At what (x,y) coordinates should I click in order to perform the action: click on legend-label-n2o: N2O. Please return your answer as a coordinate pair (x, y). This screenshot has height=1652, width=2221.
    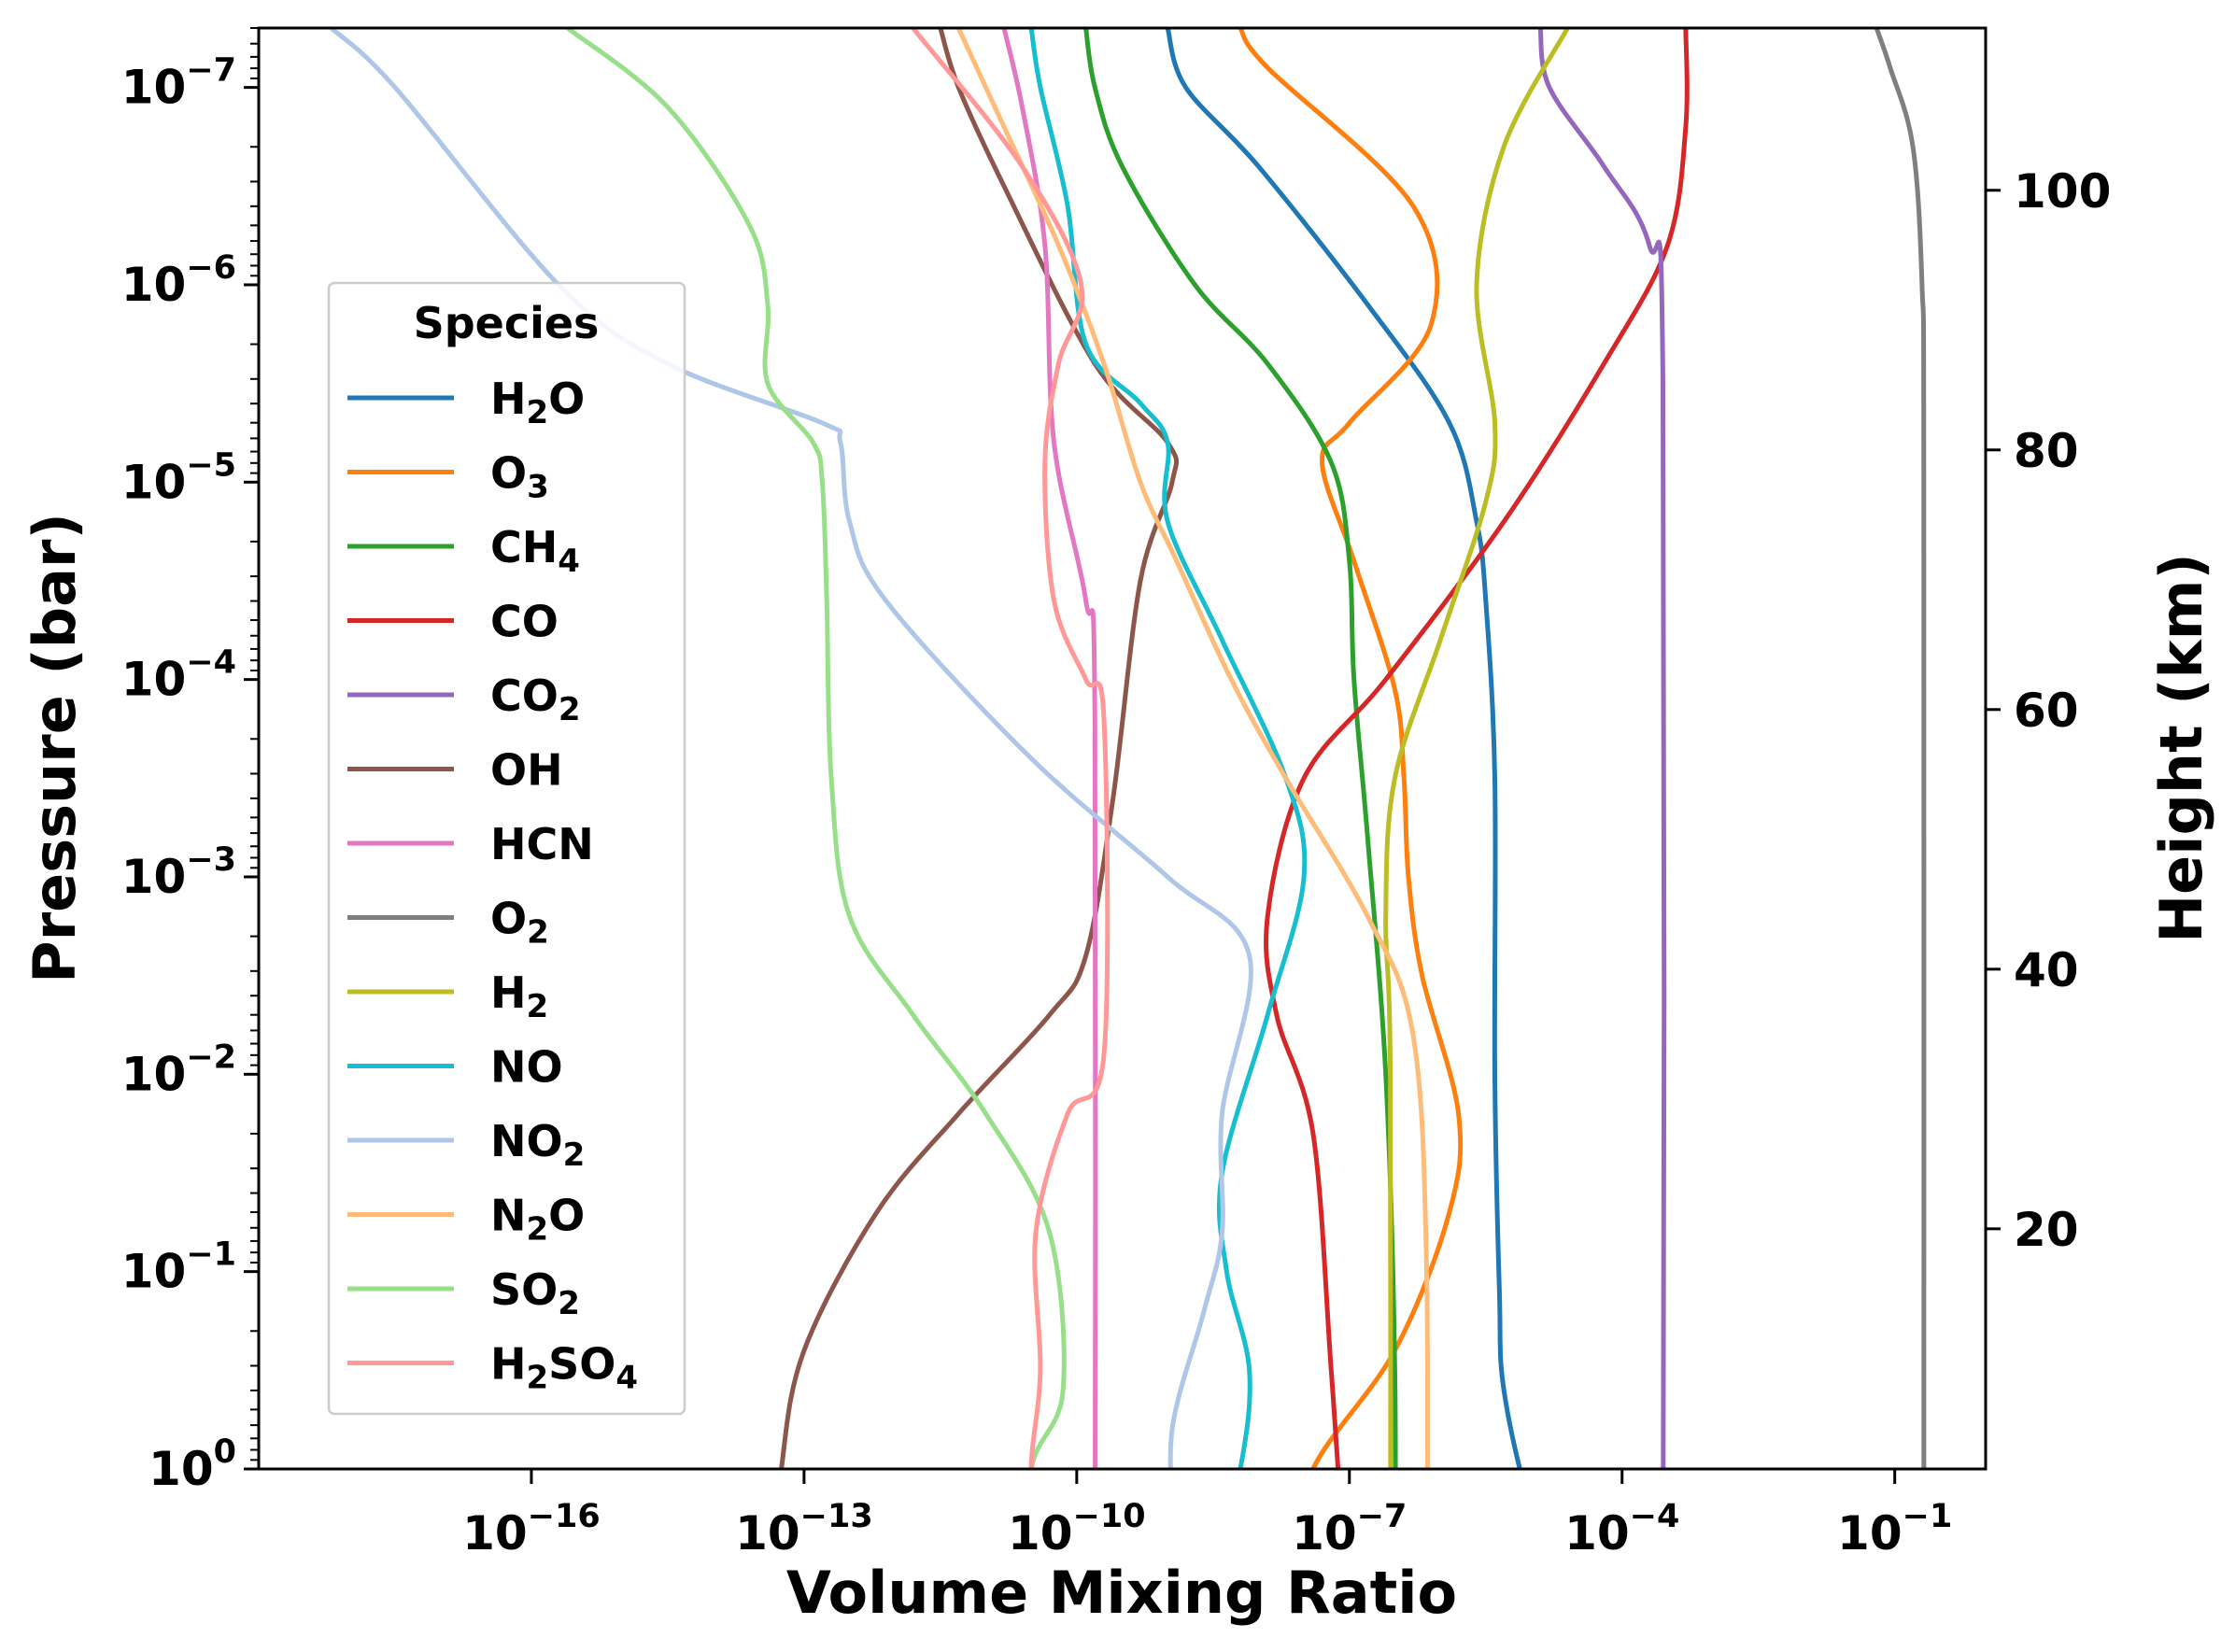
    Looking at the image, I should click on (537, 1220).